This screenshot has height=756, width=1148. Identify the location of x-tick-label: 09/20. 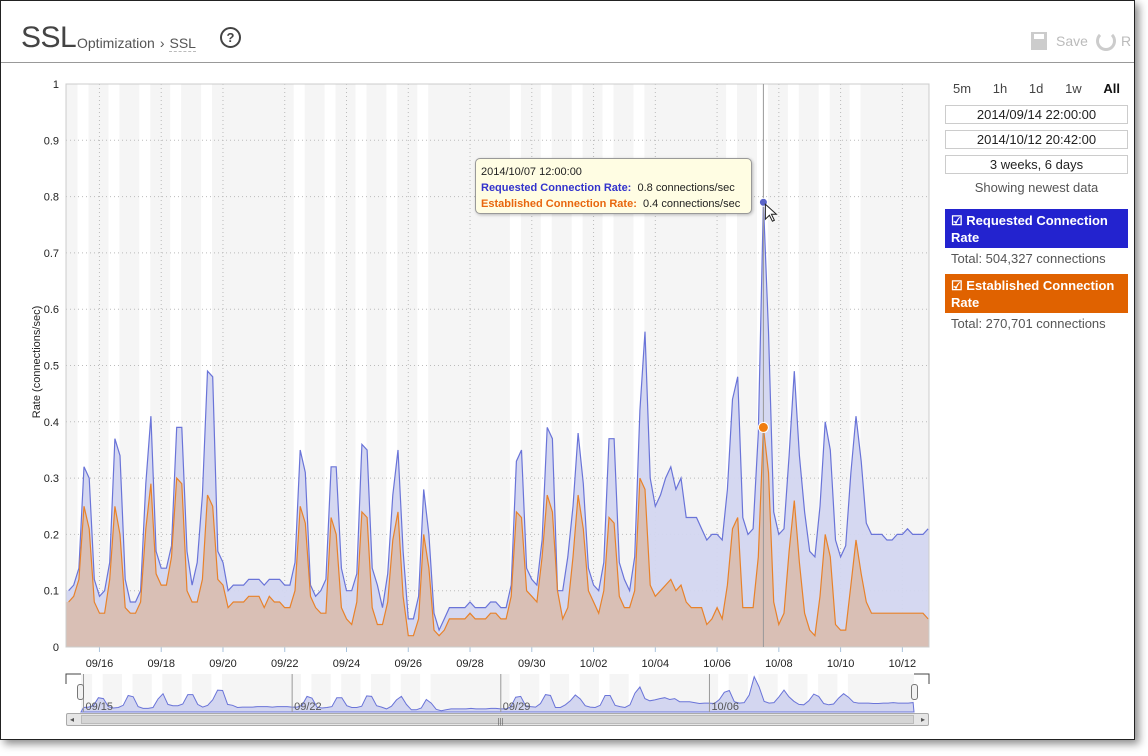
(223, 664).